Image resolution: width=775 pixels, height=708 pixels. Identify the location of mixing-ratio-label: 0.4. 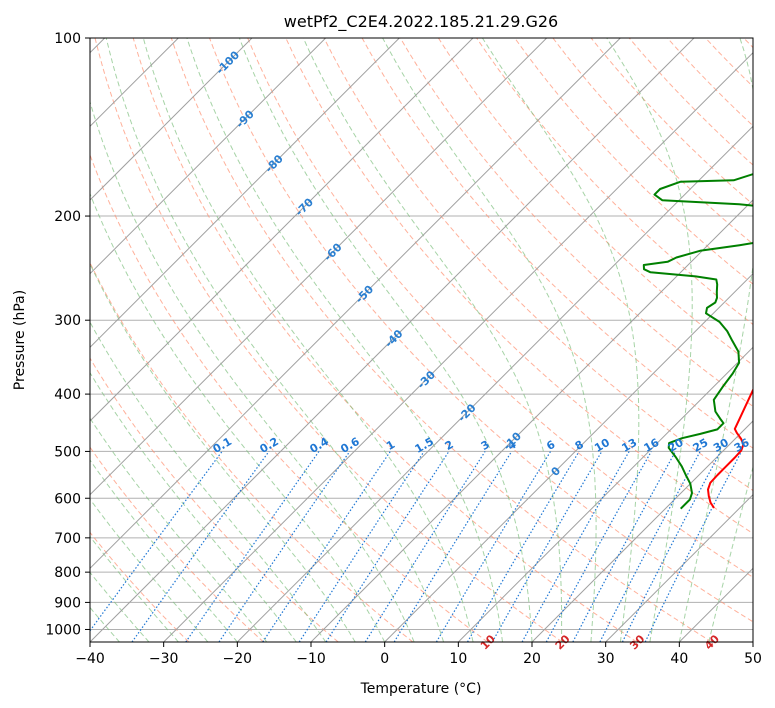
(320, 445).